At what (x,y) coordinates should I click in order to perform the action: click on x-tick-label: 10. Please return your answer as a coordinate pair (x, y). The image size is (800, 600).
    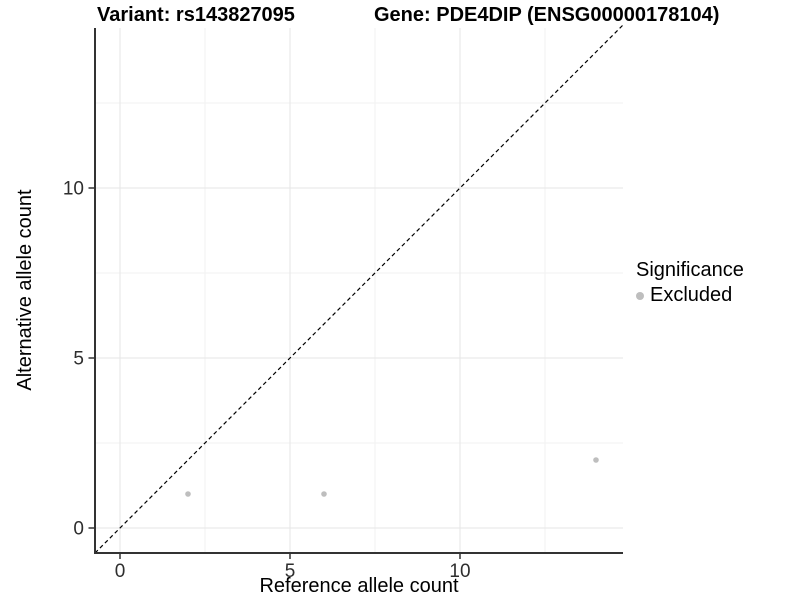
    Looking at the image, I should click on (459, 571).